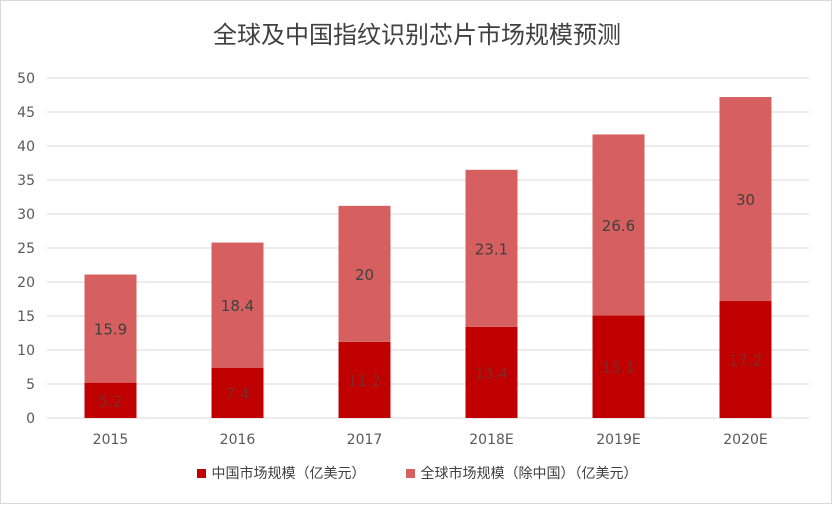 Image resolution: width=832 pixels, height=505 pixels. What do you see at coordinates (618, 440) in the screenshot?
I see `x-tick-label: 2019E` at bounding box center [618, 440].